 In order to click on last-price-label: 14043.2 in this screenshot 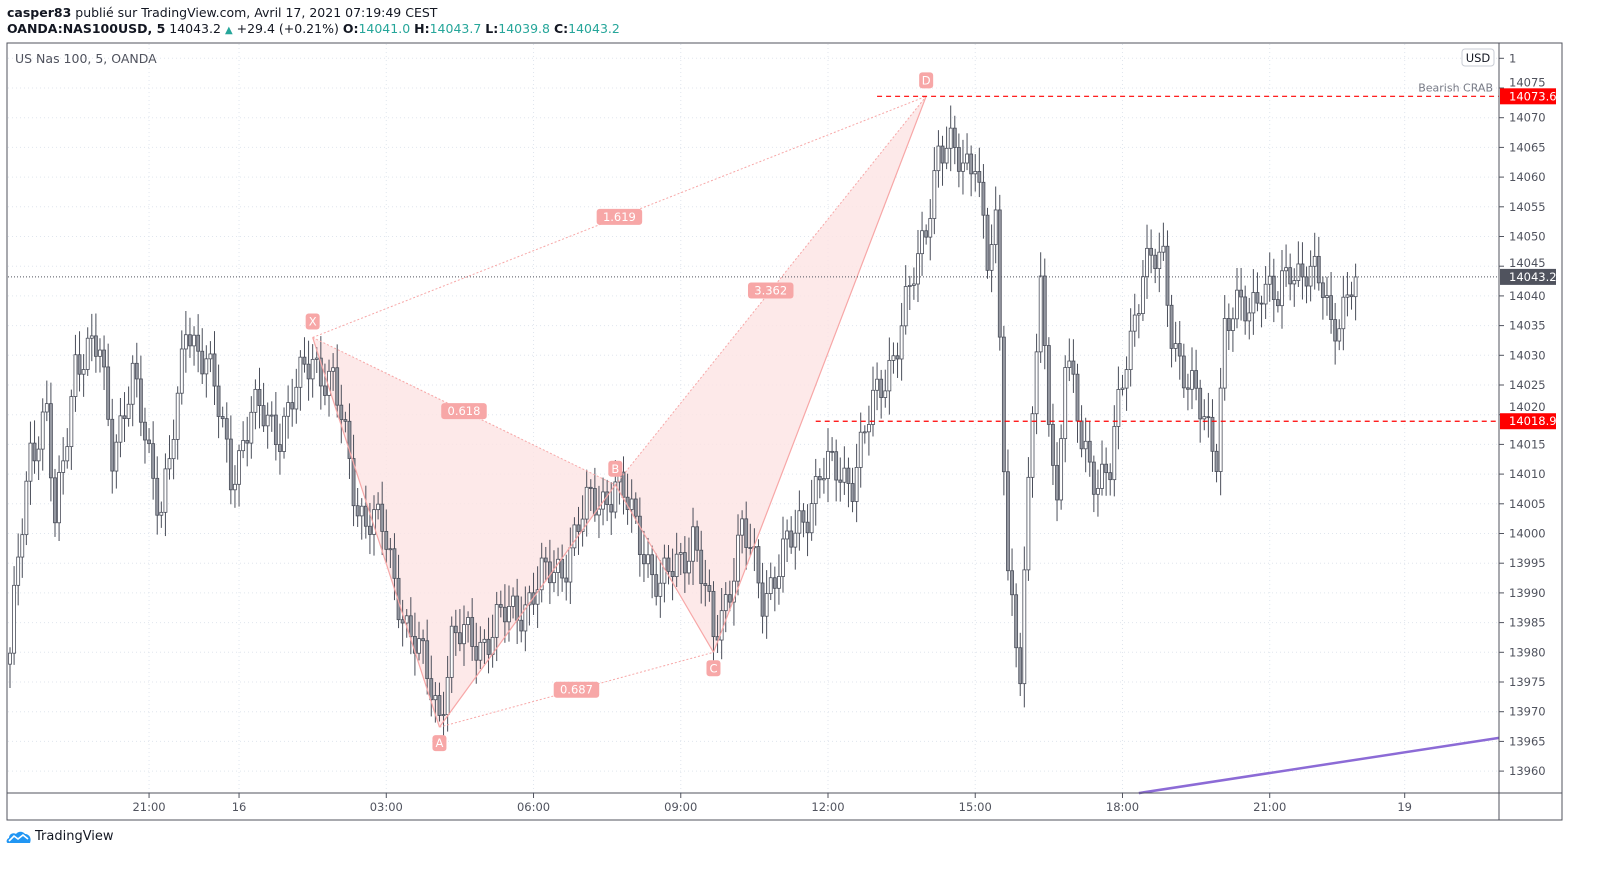, I will do `click(1533, 277)`.